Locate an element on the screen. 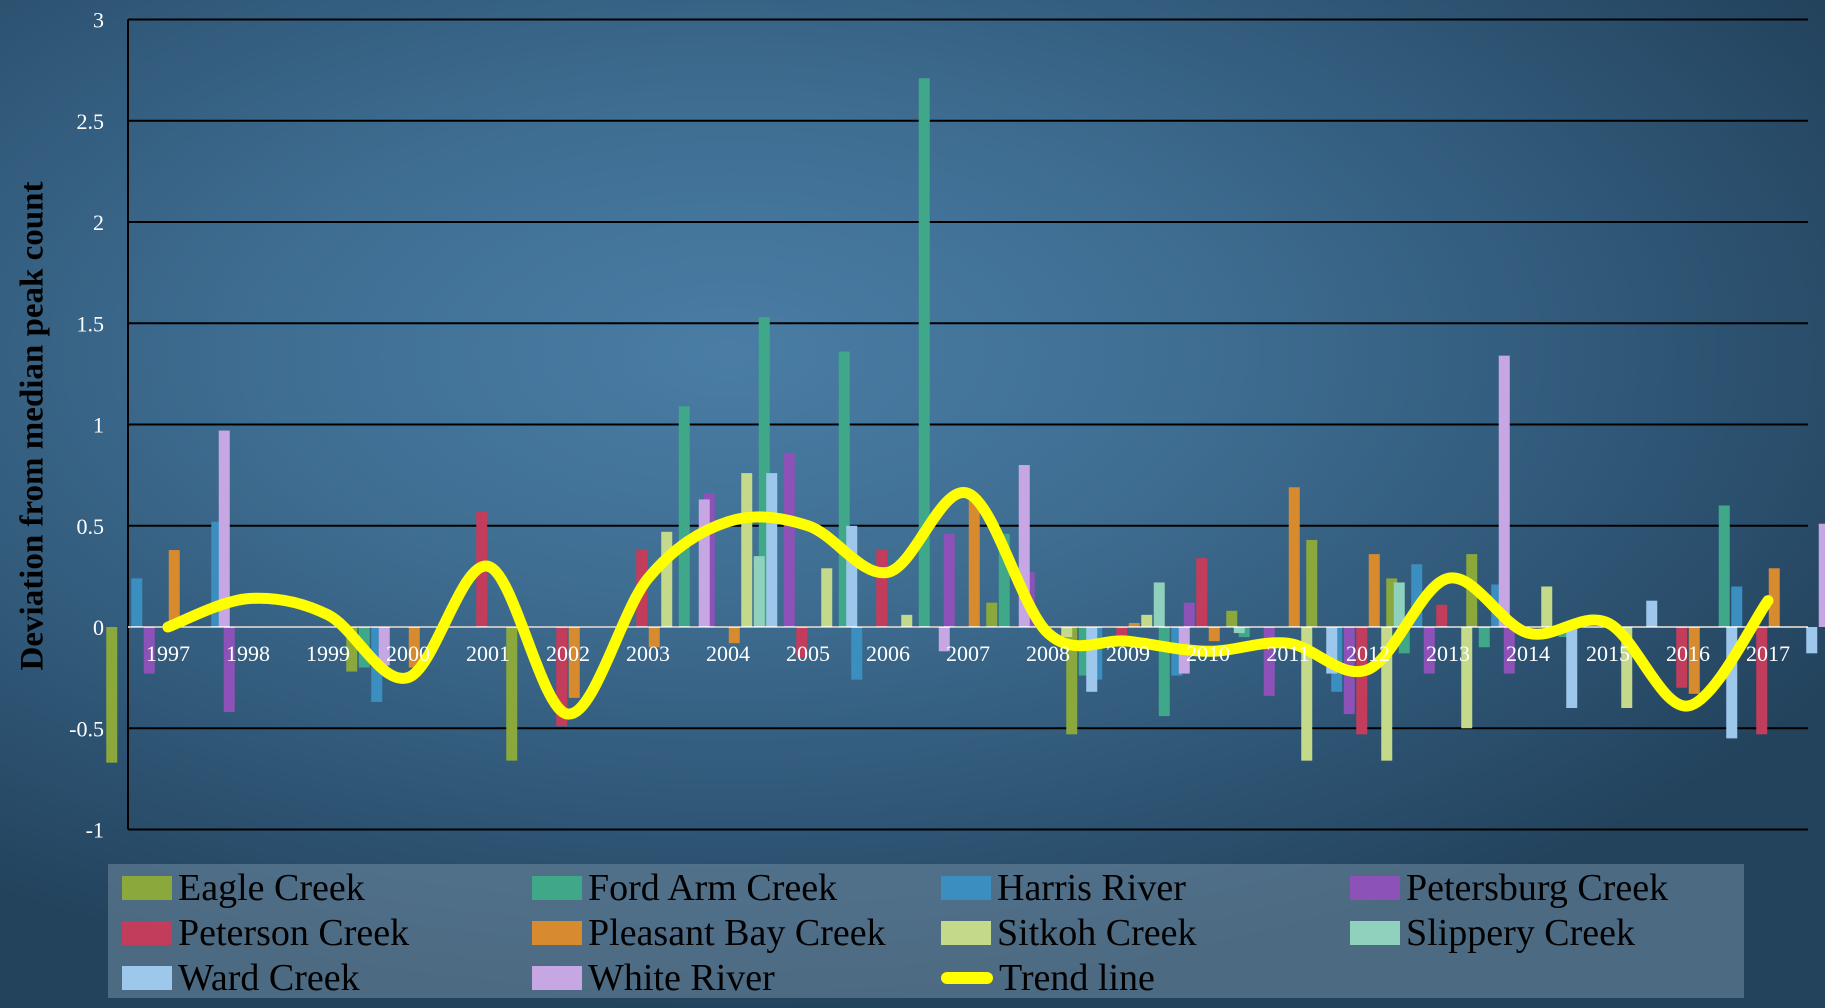  harris-river-swatch is located at coordinates (966, 888).